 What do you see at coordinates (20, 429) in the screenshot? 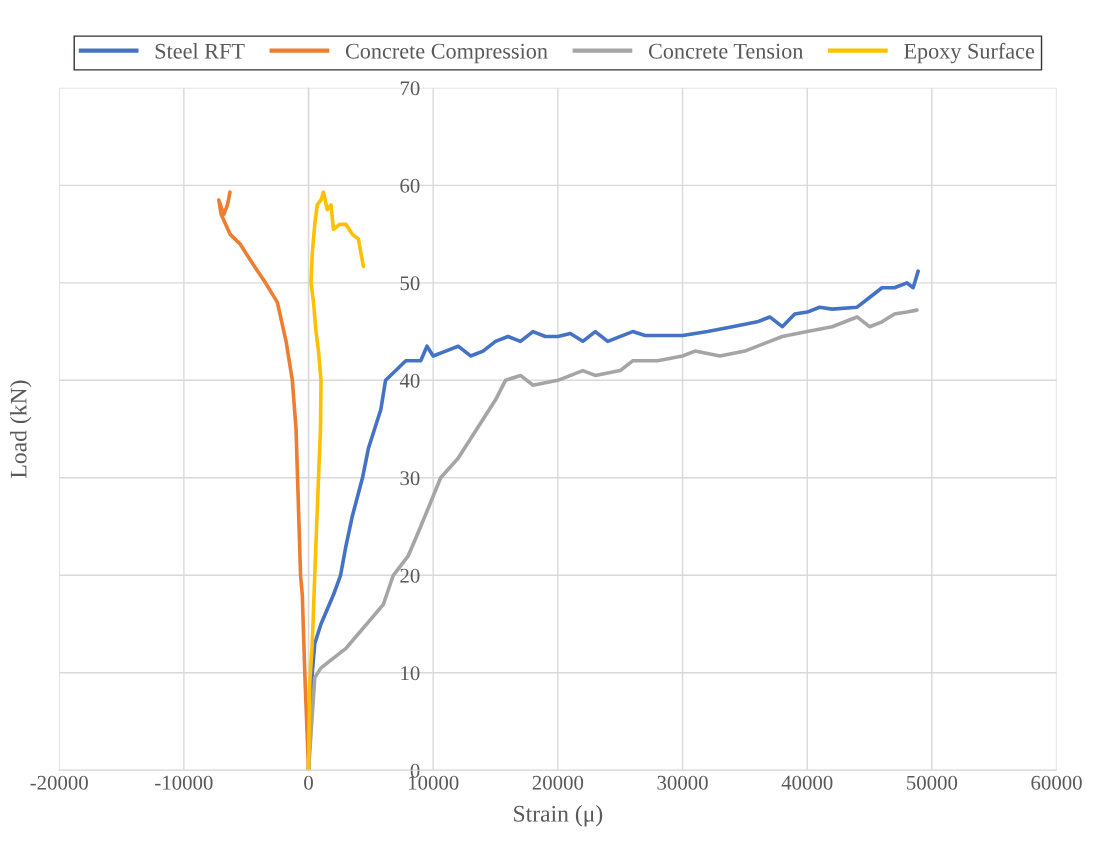
I see `y-axis-title: Load (kN)` at bounding box center [20, 429].